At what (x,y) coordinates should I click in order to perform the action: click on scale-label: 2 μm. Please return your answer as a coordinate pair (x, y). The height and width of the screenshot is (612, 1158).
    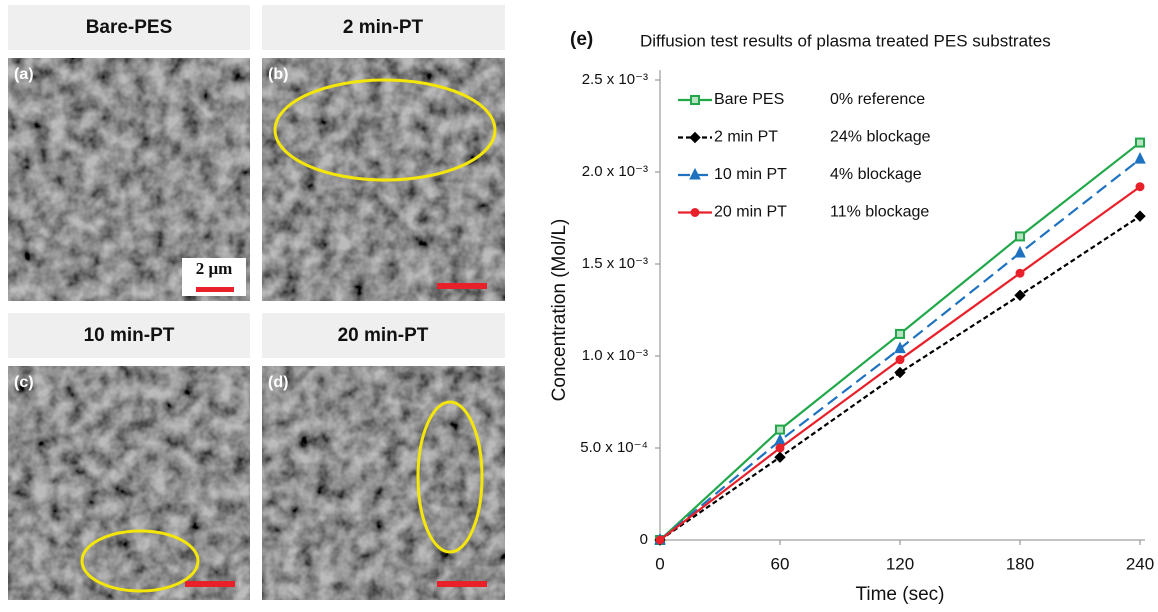
    Looking at the image, I should click on (214, 268).